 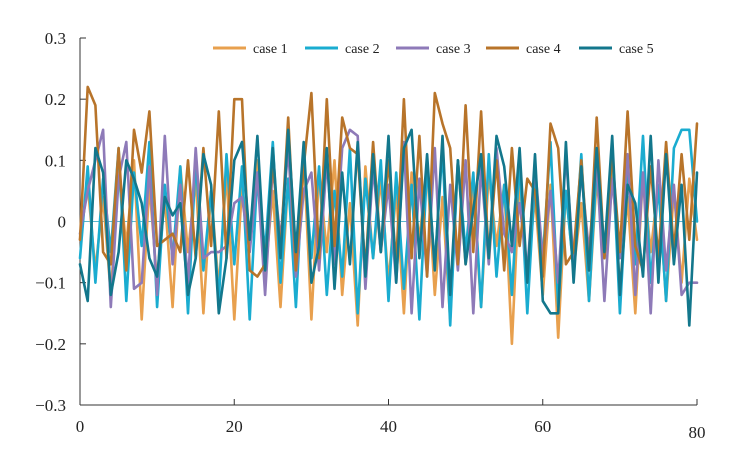 What do you see at coordinates (50, 283) in the screenshot?
I see `y-tick-label: −0.1` at bounding box center [50, 283].